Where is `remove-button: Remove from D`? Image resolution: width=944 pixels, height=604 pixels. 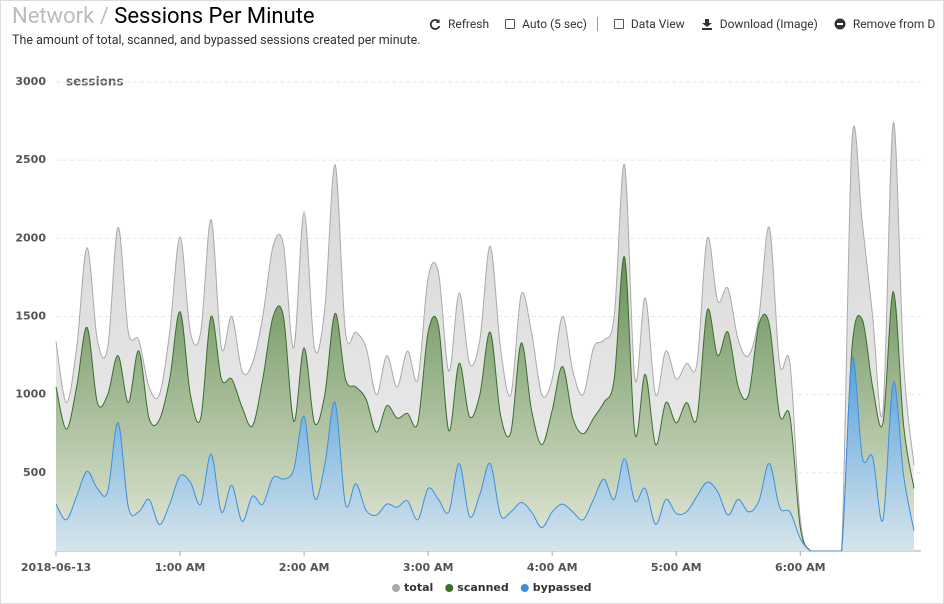
remove-button: Remove from D is located at coordinates (884, 24).